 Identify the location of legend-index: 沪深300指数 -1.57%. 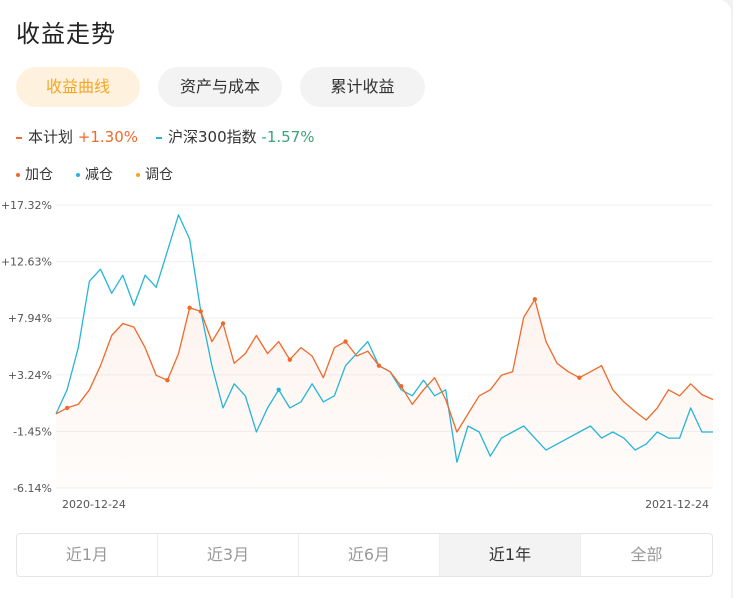
(235, 136).